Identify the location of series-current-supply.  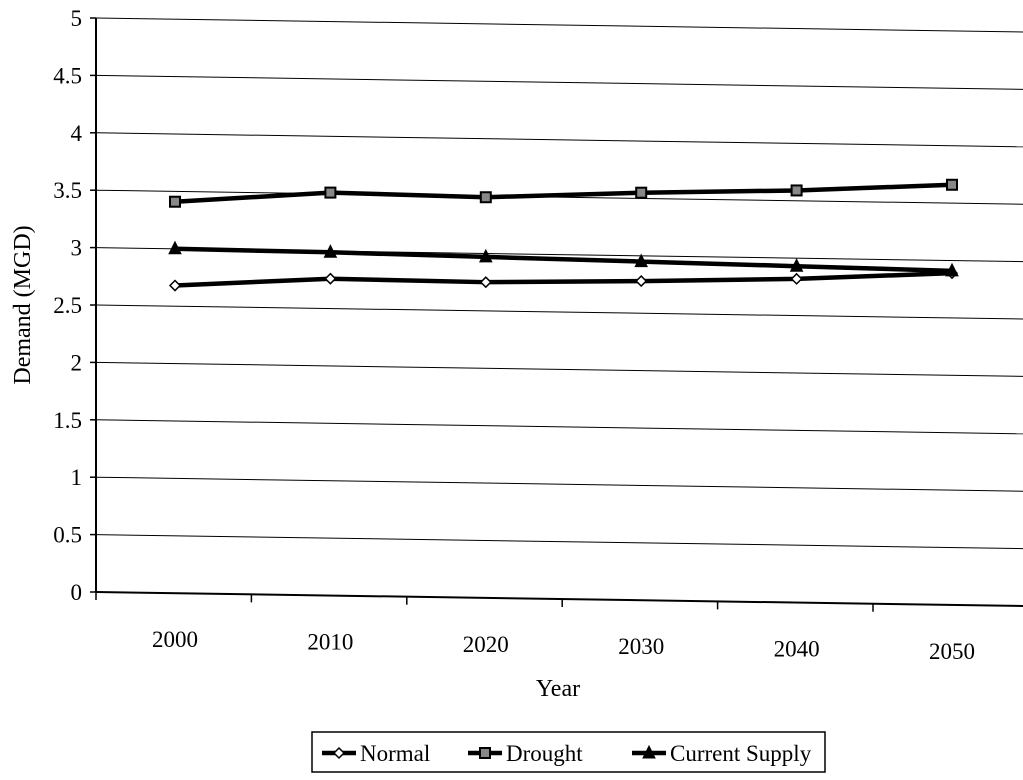
(563, 258).